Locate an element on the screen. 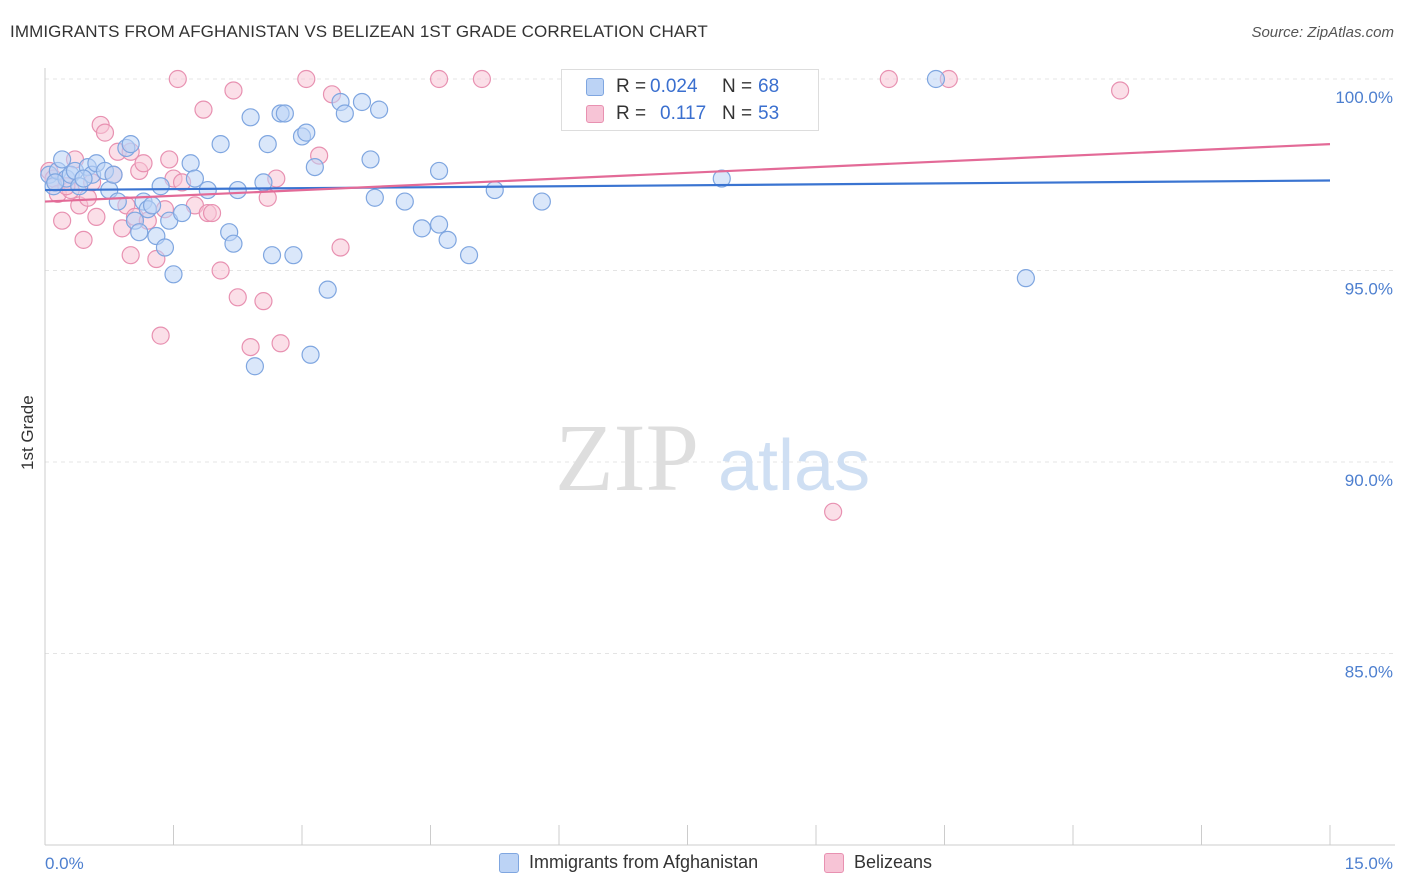 The image size is (1406, 892). y-tick-labels: 85.0% 90.0% 95.0% 100.0% is located at coordinates (1364, 385).